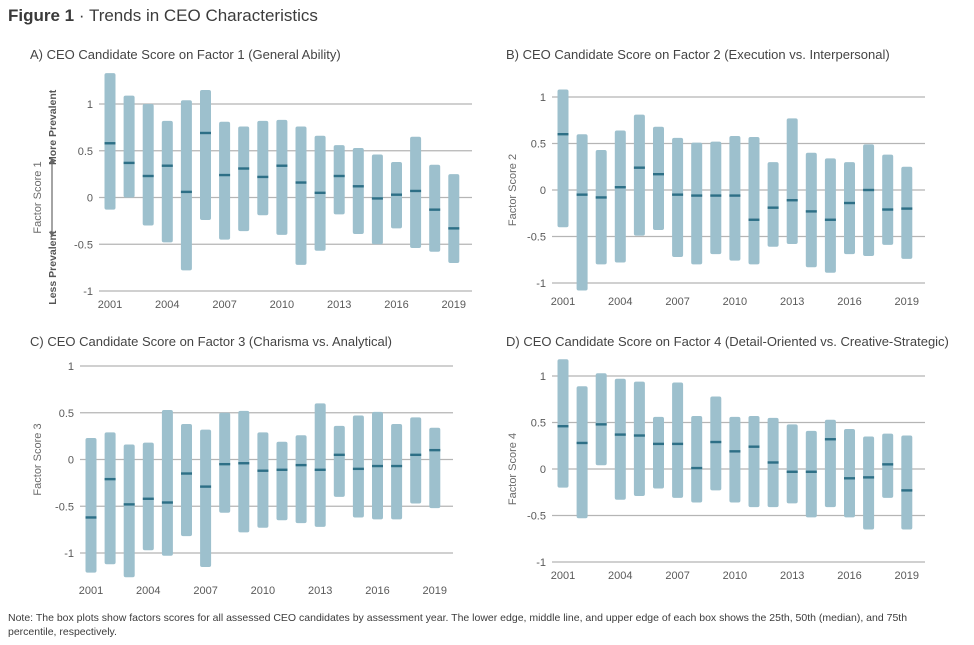 This screenshot has height=645, width=974. I want to click on median-2019, so click(454, 228).